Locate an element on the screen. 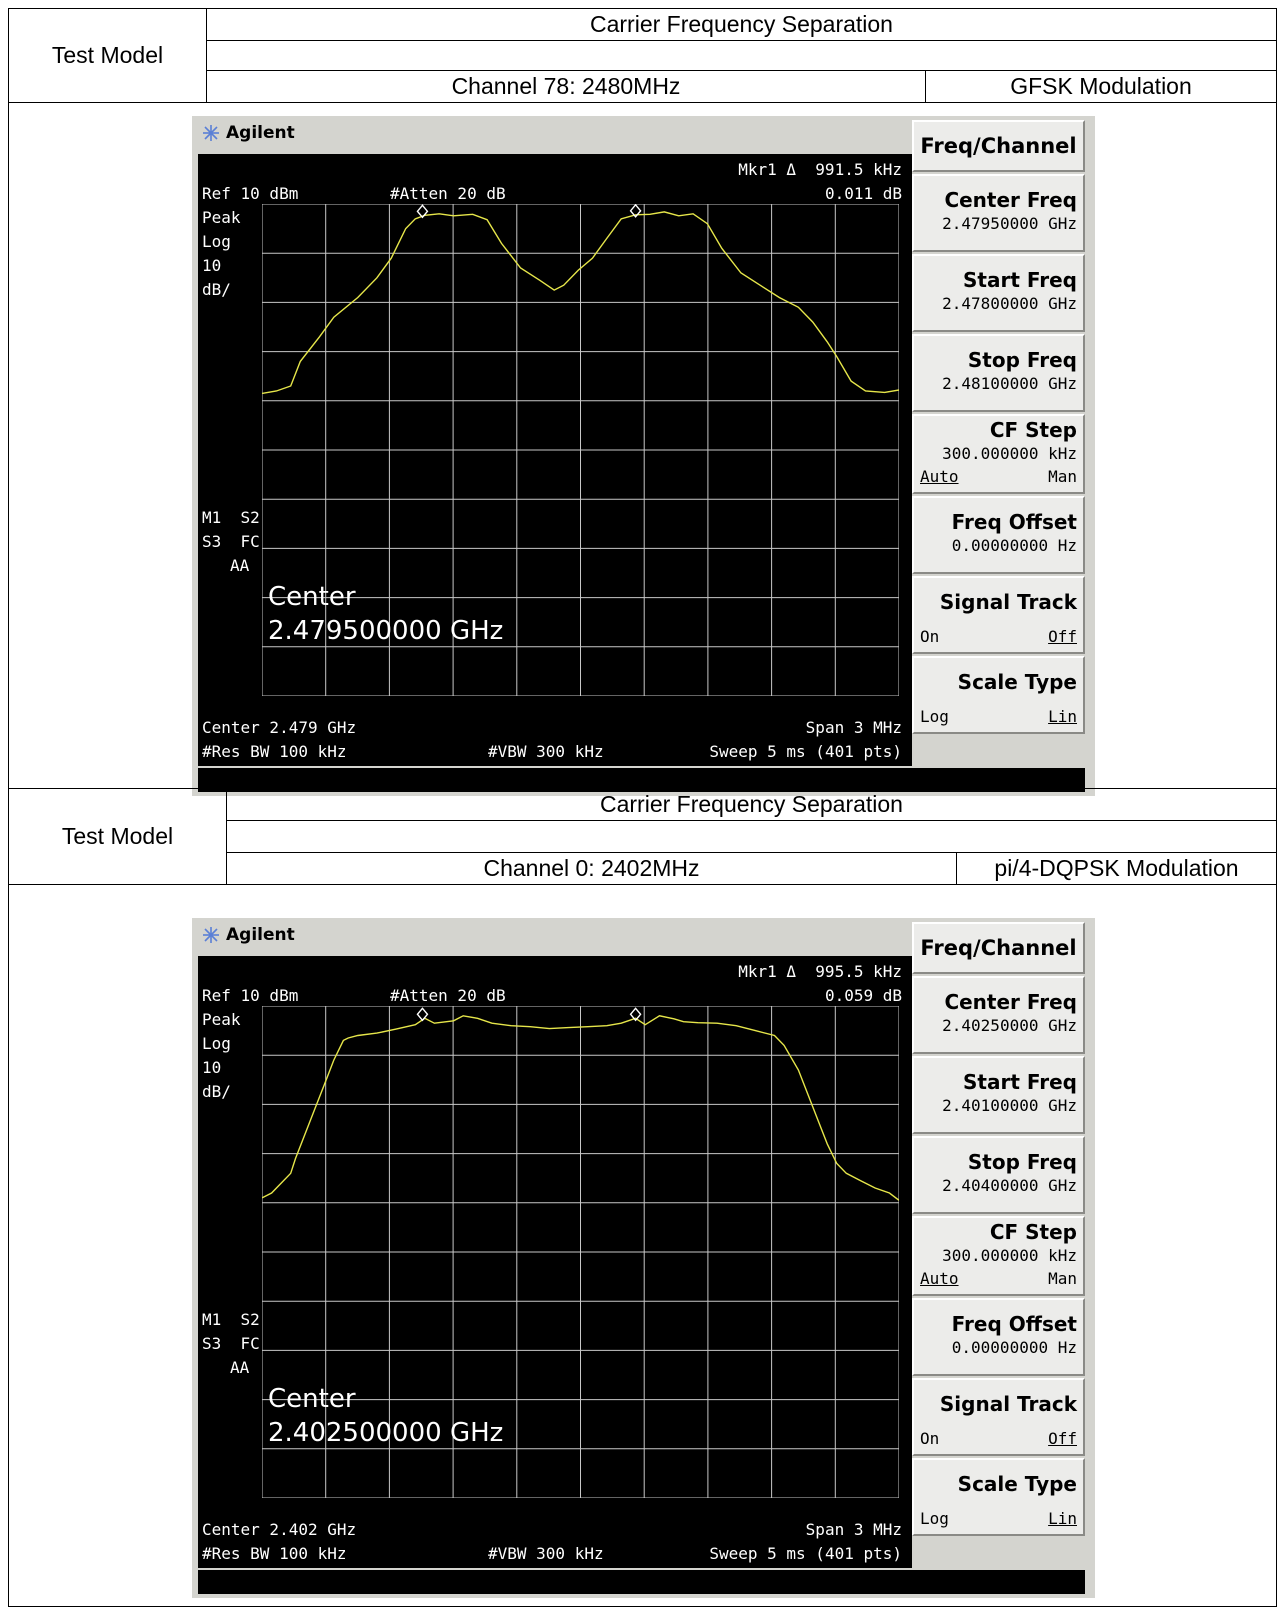  center-freq-key: Center Freq 2.40250000 GHz is located at coordinates (998, 1015).